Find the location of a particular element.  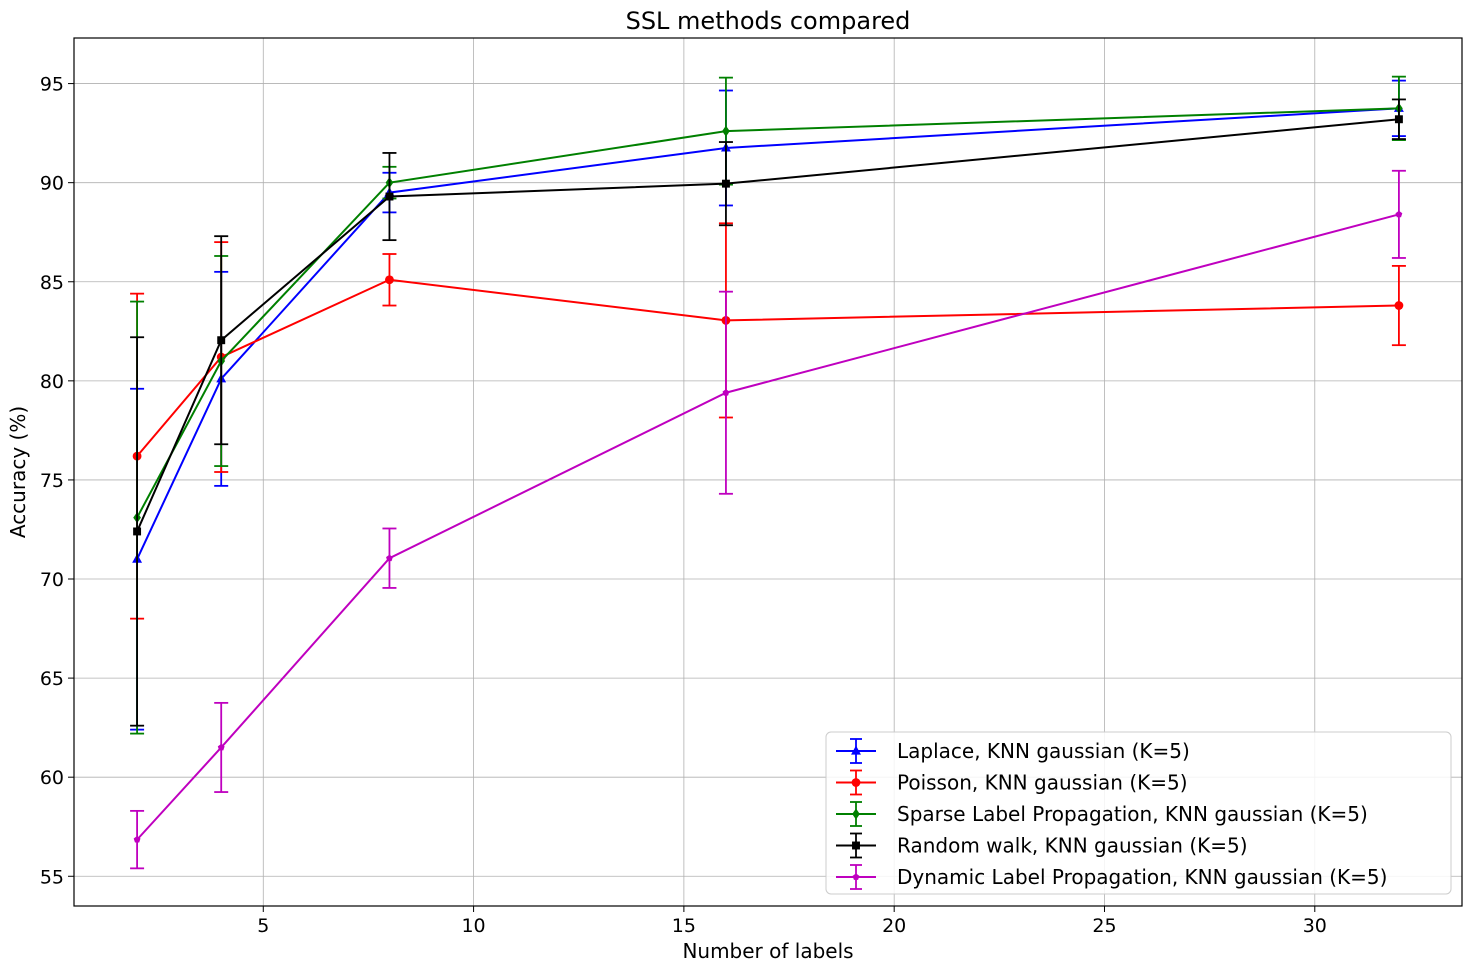

legend-item: Poisson, KNN gaussian (K=5) is located at coordinates (1012, 782).